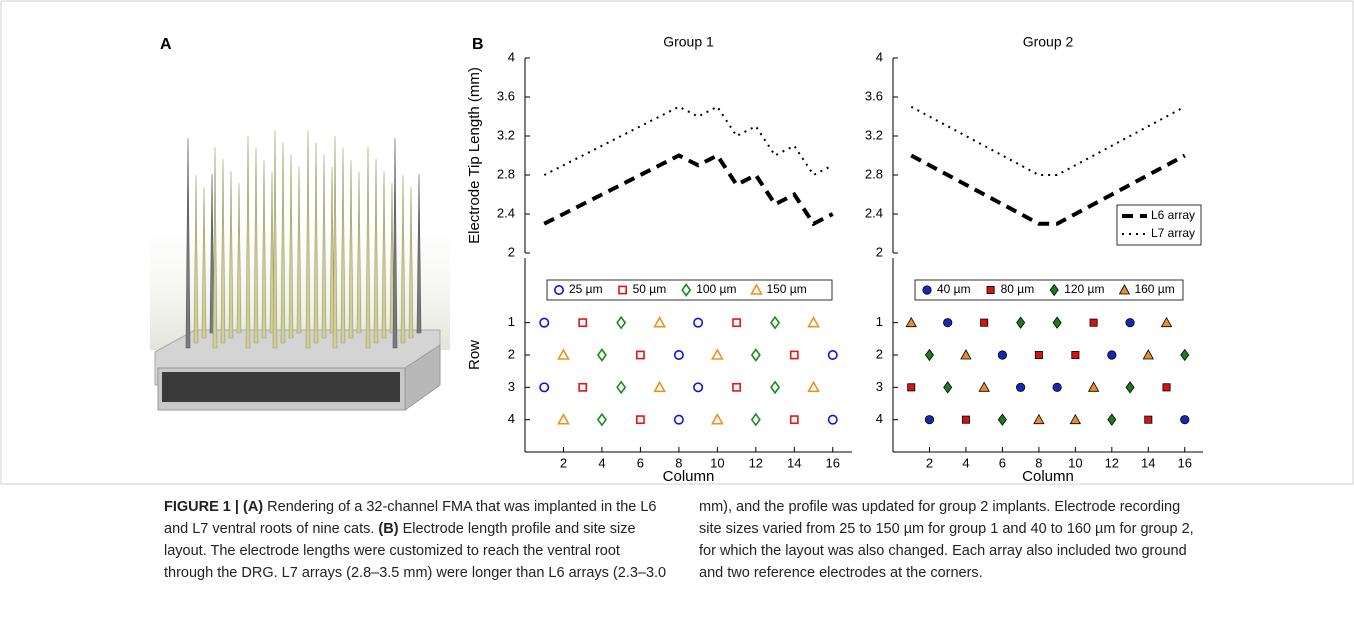  What do you see at coordinates (422, 377) in the screenshot?
I see `array-base-end` at bounding box center [422, 377].